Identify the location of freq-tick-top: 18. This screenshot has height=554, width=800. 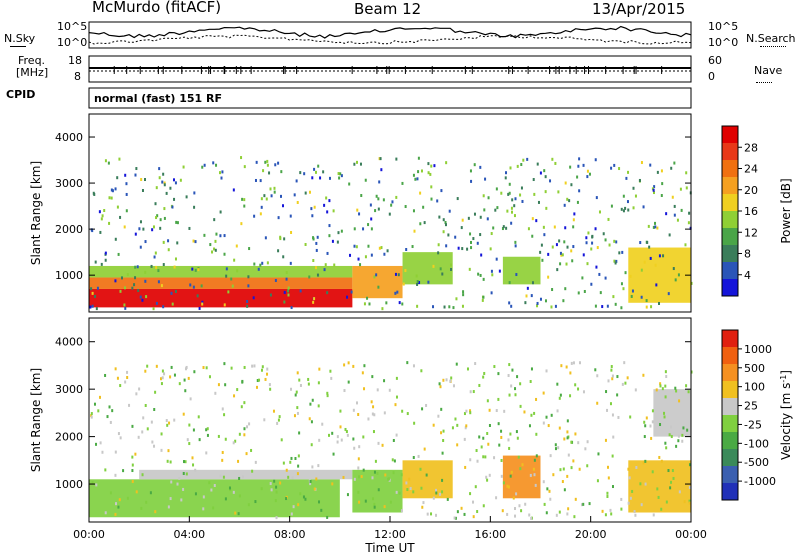
(75, 60).